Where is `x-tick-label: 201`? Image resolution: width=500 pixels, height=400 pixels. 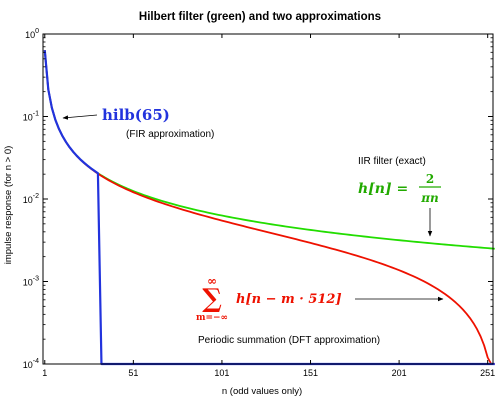
x-tick-label: 201 is located at coordinates (399, 373).